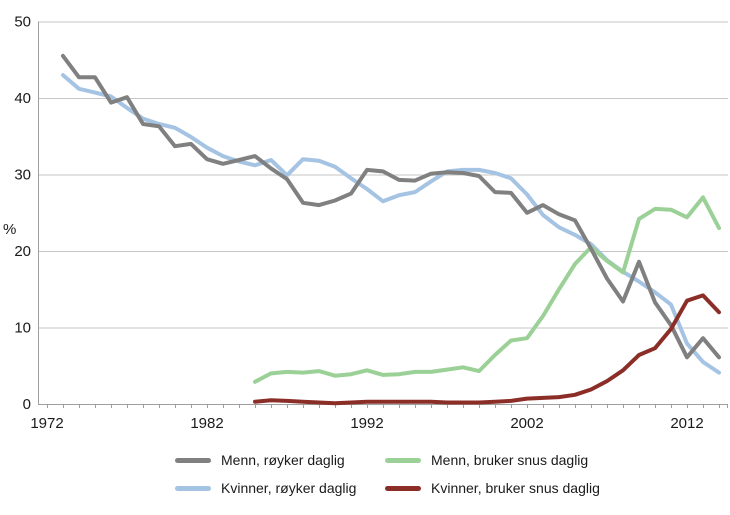 The width and height of the screenshot is (730, 515). Describe the element at coordinates (22, 22) in the screenshot. I see `y-tick-label-50: 50` at that location.